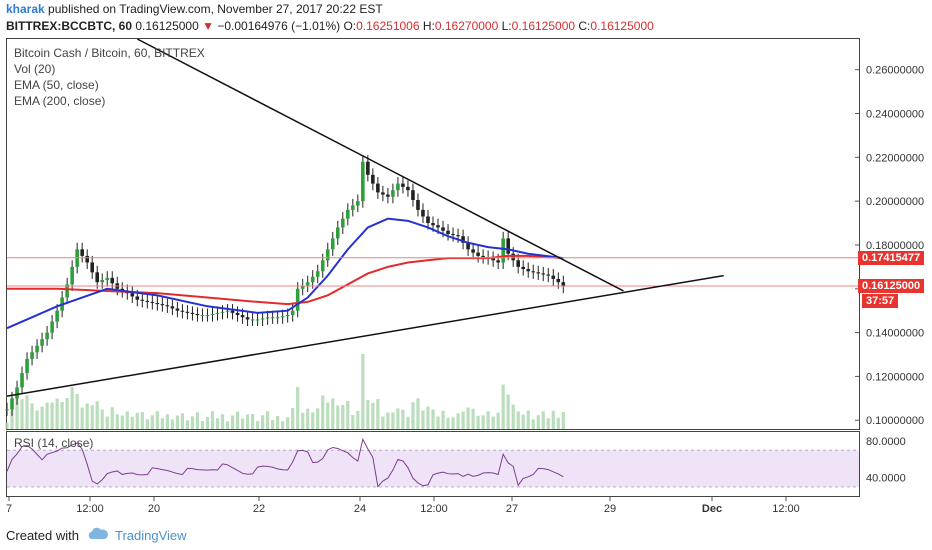  What do you see at coordinates (880, 301) in the screenshot?
I see `timer-badge: 37:57` at bounding box center [880, 301].